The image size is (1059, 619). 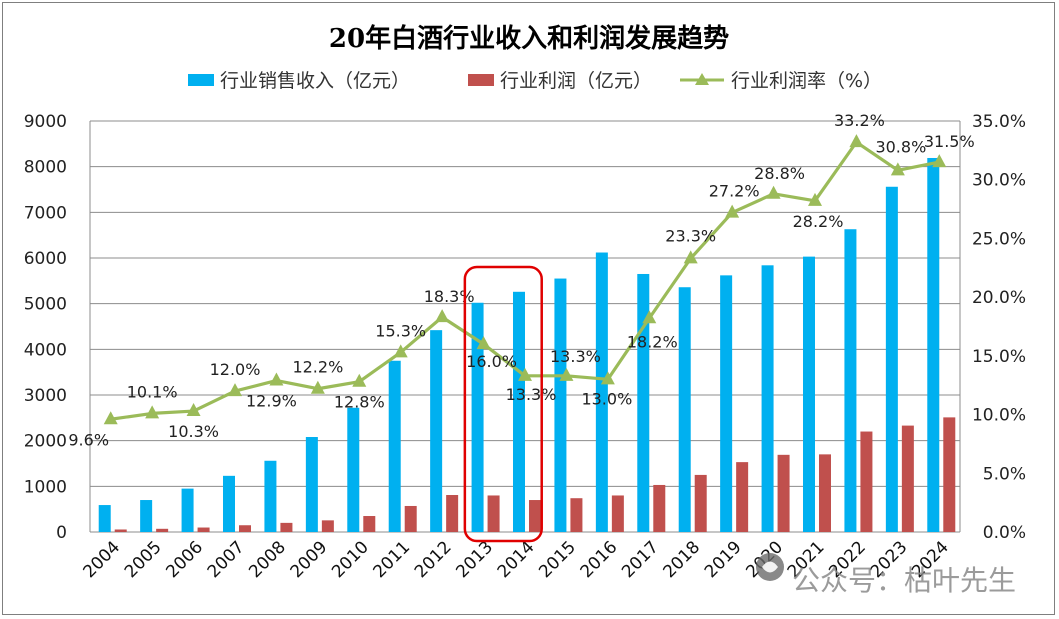 What do you see at coordinates (442, 316) in the screenshot?
I see `marker-margin-2012` at bounding box center [442, 316].